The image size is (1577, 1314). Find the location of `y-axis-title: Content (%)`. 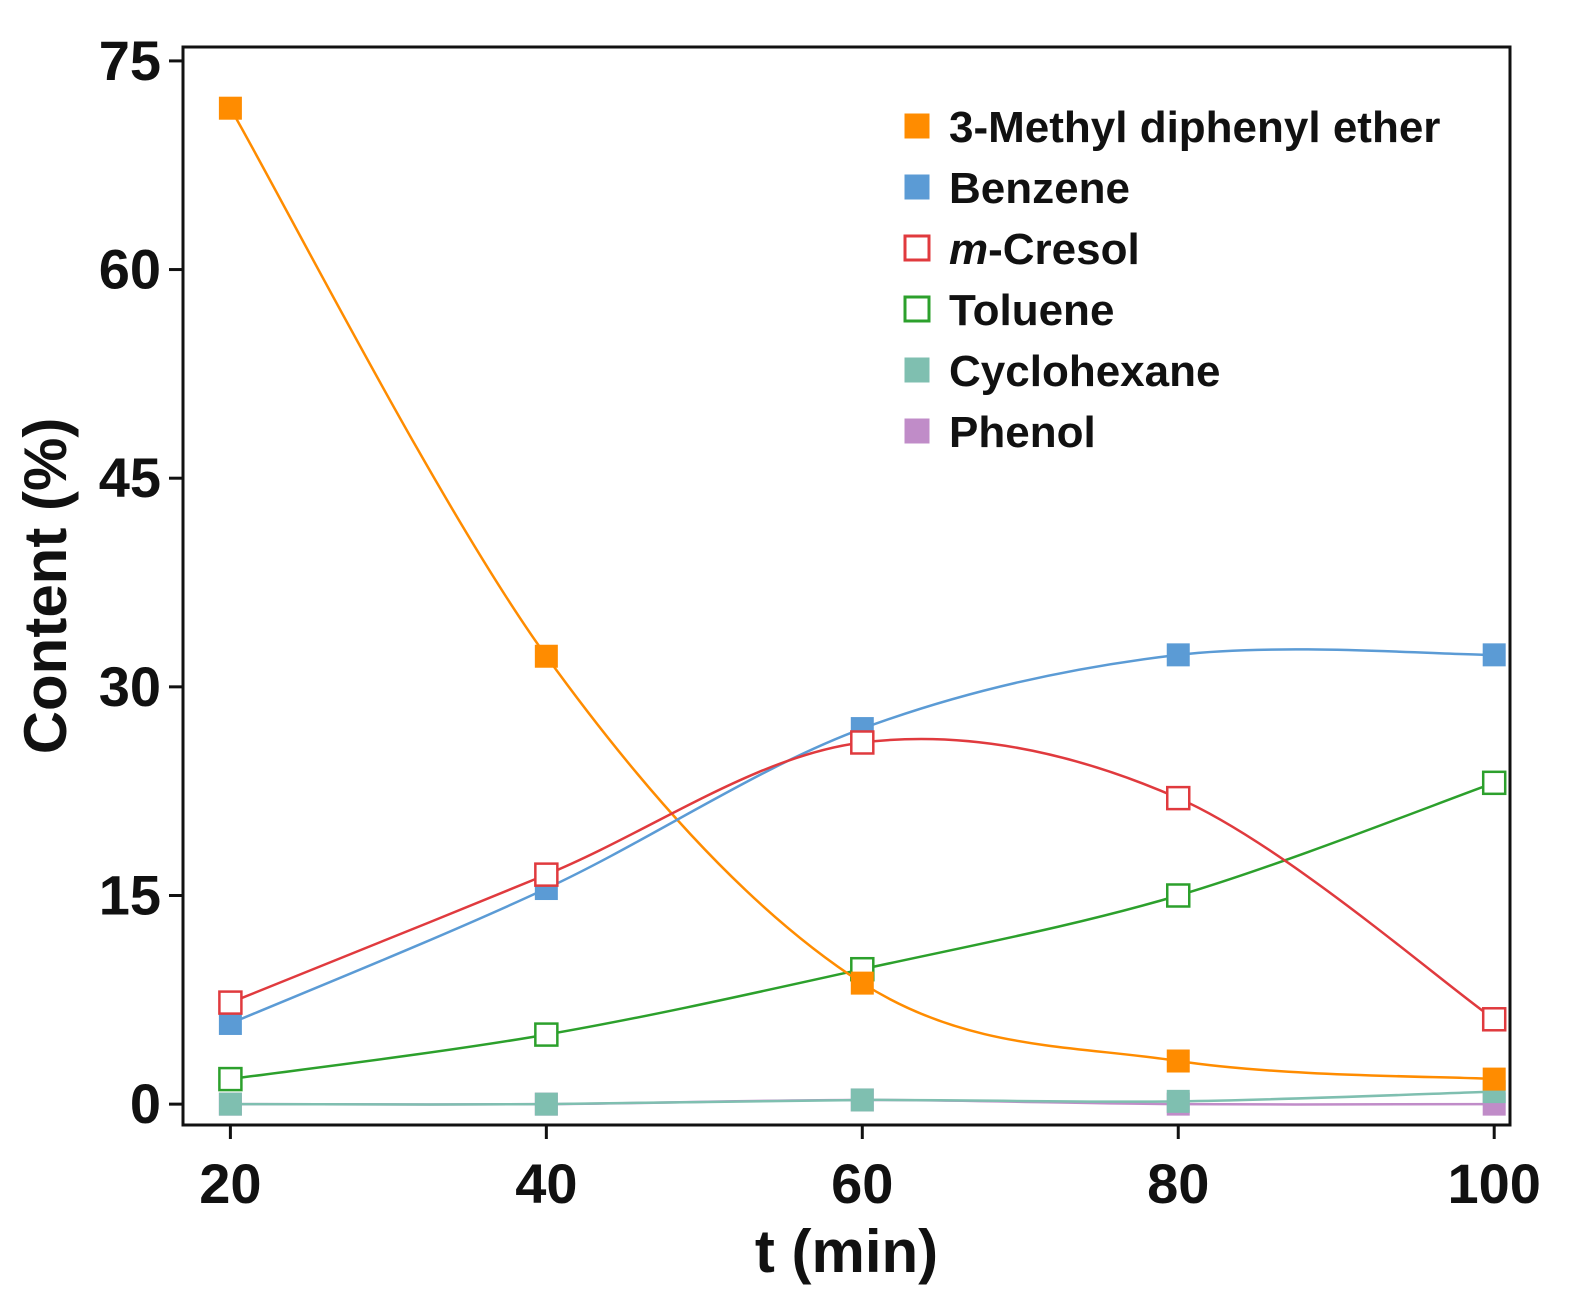

y-axis-title: Content (%) is located at coordinates (45, 586).